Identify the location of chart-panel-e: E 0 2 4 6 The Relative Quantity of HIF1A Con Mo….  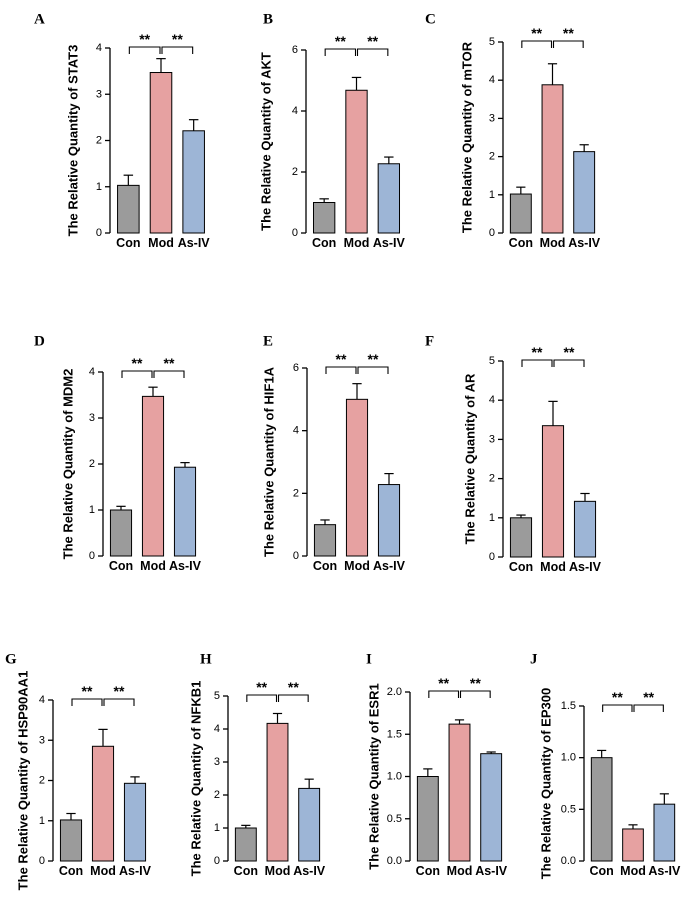
(334, 453).